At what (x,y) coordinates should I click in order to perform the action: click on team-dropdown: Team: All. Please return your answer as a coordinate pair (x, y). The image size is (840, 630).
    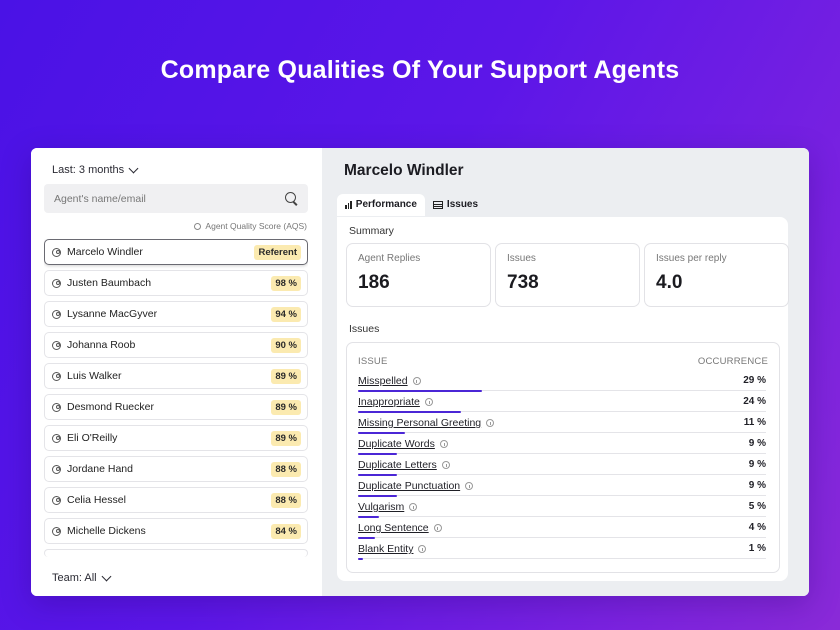
    Looking at the image, I should click on (82, 577).